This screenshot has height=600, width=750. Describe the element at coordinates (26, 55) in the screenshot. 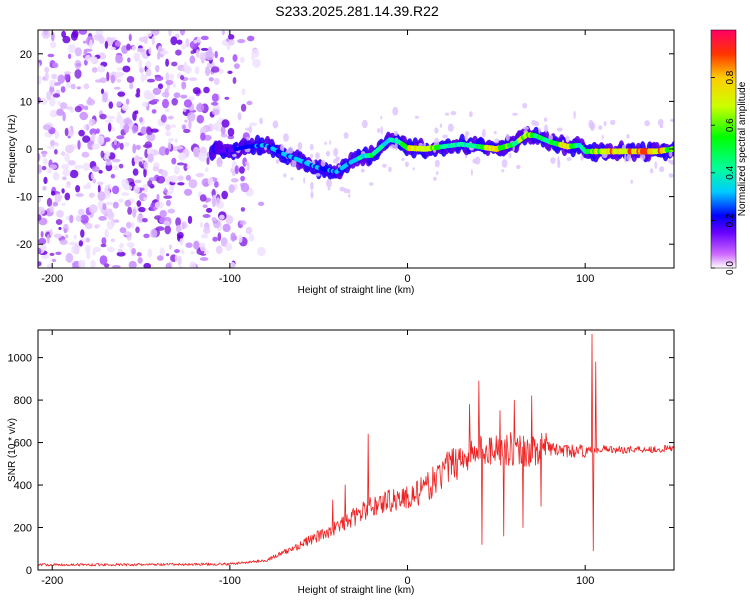

I see `spectrogram-ytick-label: 20` at that location.